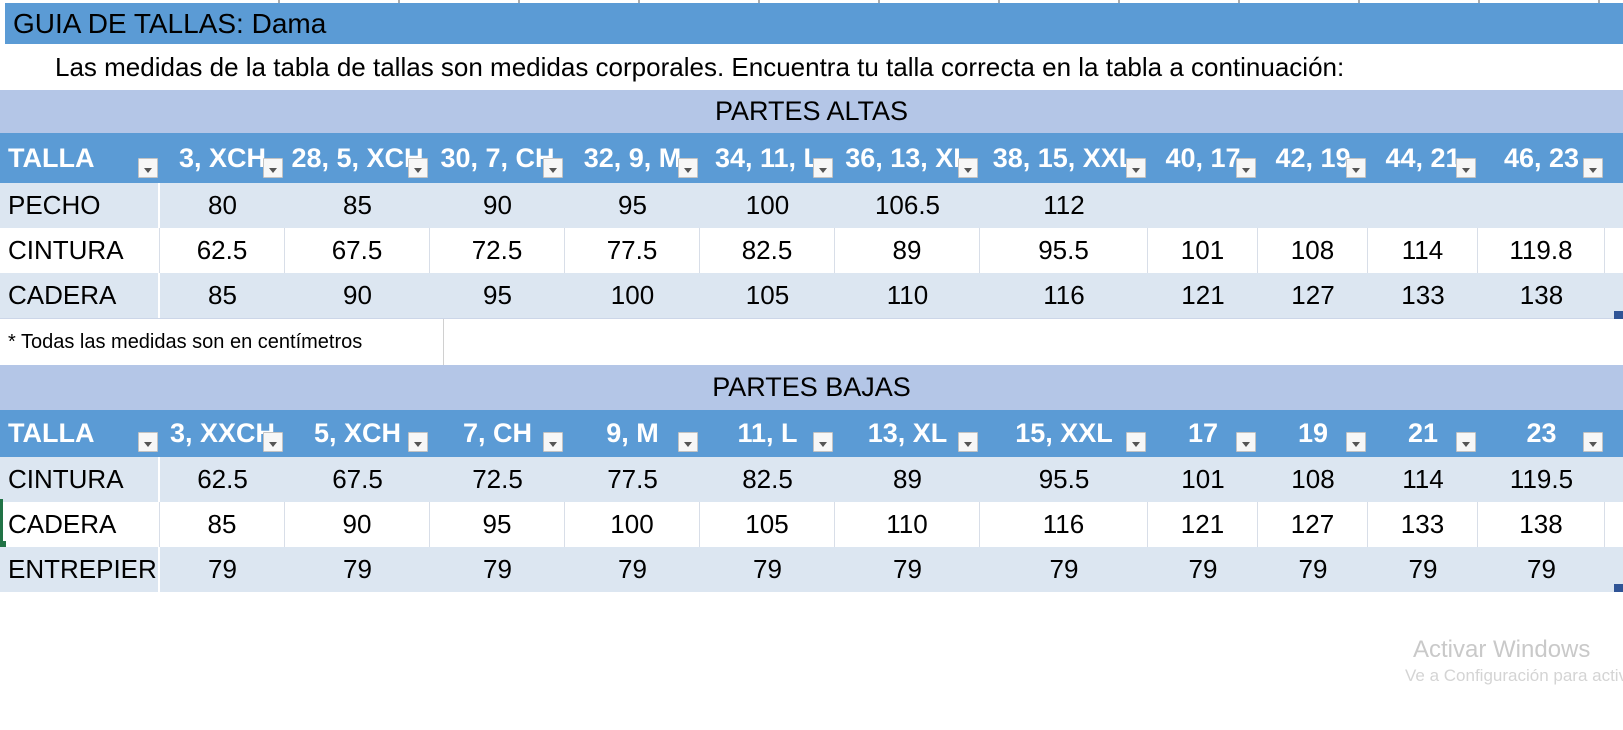 The width and height of the screenshot is (1623, 730). I want to click on size-header-cell: 36, 13, XL, so click(907, 158).